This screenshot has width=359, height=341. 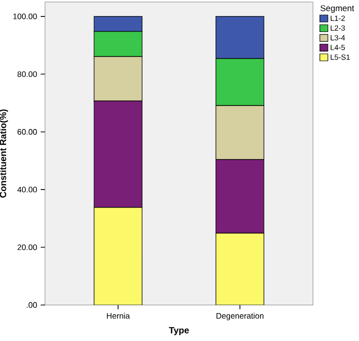 I want to click on y-axis-title: Constituent Ratio(%), so click(x=4, y=153).